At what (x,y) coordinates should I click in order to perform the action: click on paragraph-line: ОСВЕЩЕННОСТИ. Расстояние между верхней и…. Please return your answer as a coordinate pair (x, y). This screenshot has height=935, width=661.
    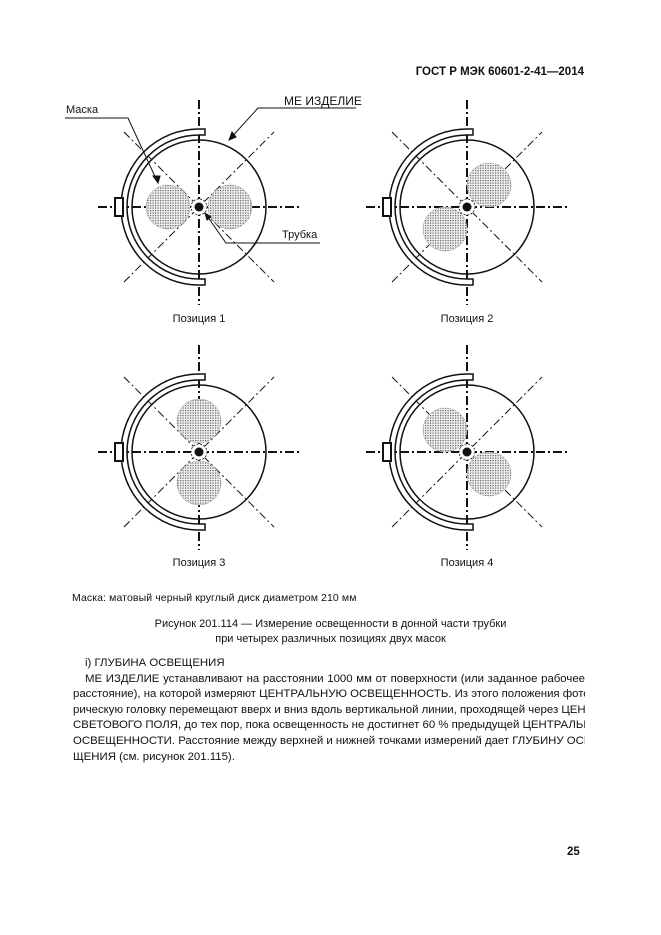
    Looking at the image, I should click on (329, 740).